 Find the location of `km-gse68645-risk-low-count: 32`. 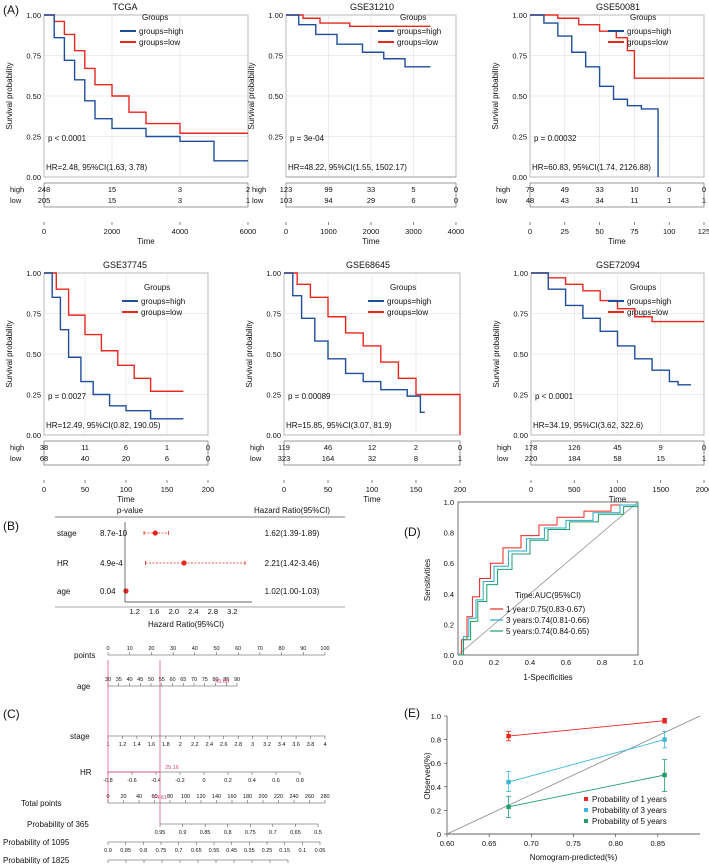

km-gse68645-risk-low-count: 32 is located at coordinates (372, 458).